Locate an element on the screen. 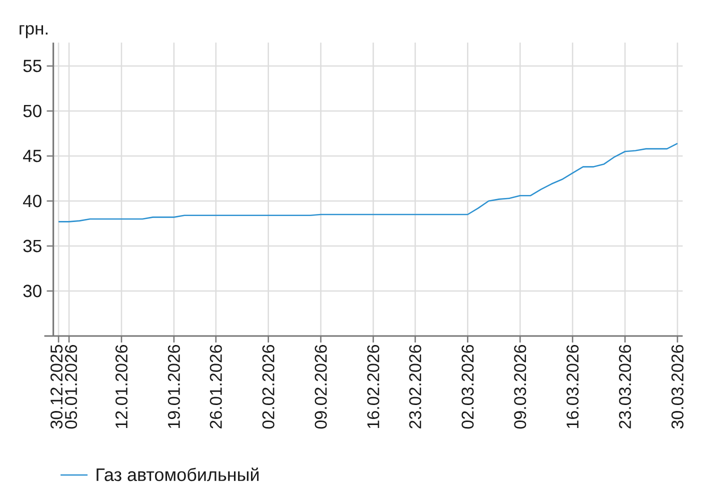 The height and width of the screenshot is (502, 721). x-tick-label: 09.03.2026 is located at coordinates (520, 386).